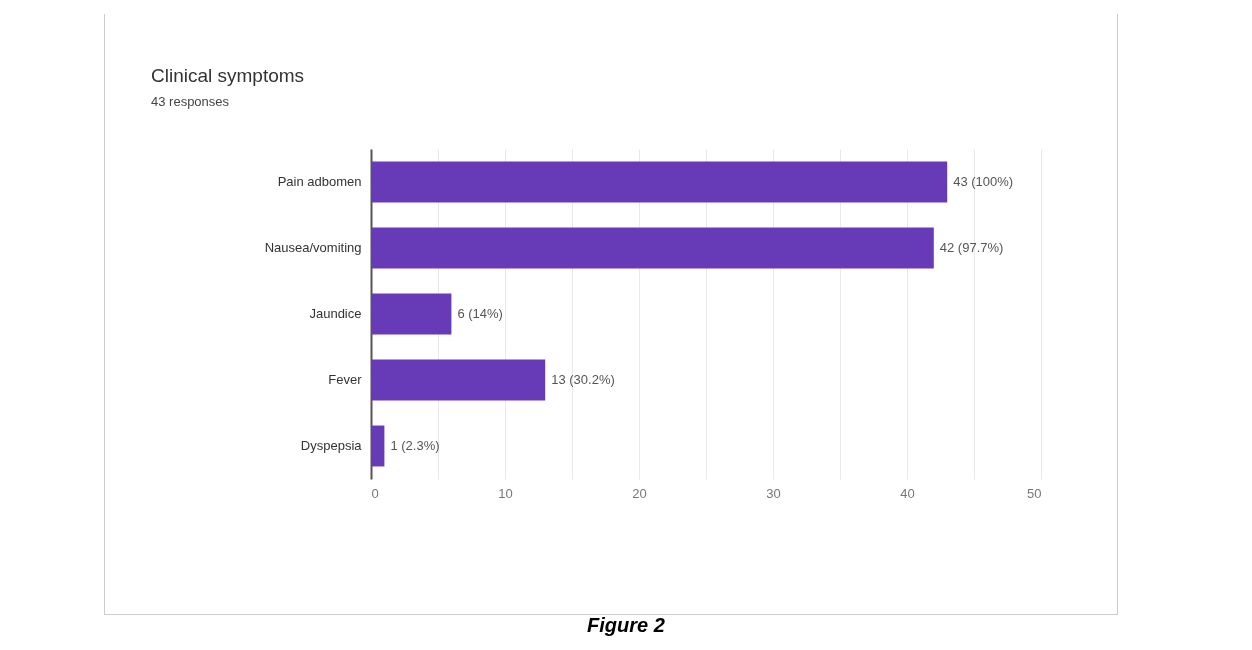  I want to click on y-tick-label: Dyspepsia, so click(331, 445).